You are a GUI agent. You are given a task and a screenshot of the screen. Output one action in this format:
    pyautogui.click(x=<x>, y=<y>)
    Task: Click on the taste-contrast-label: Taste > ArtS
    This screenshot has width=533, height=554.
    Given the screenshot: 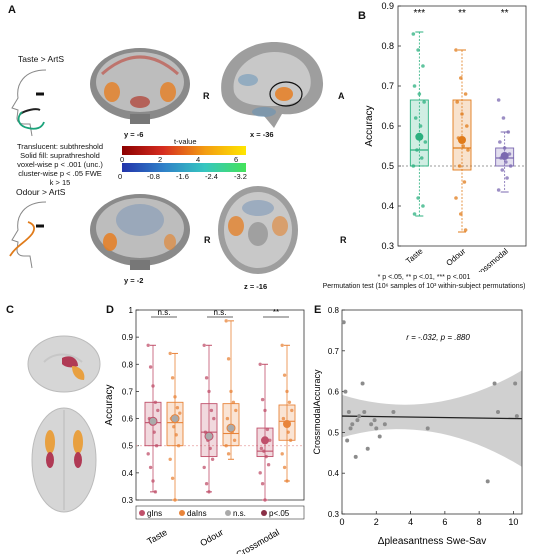 What is the action you would take?
    pyautogui.click(x=41, y=59)
    